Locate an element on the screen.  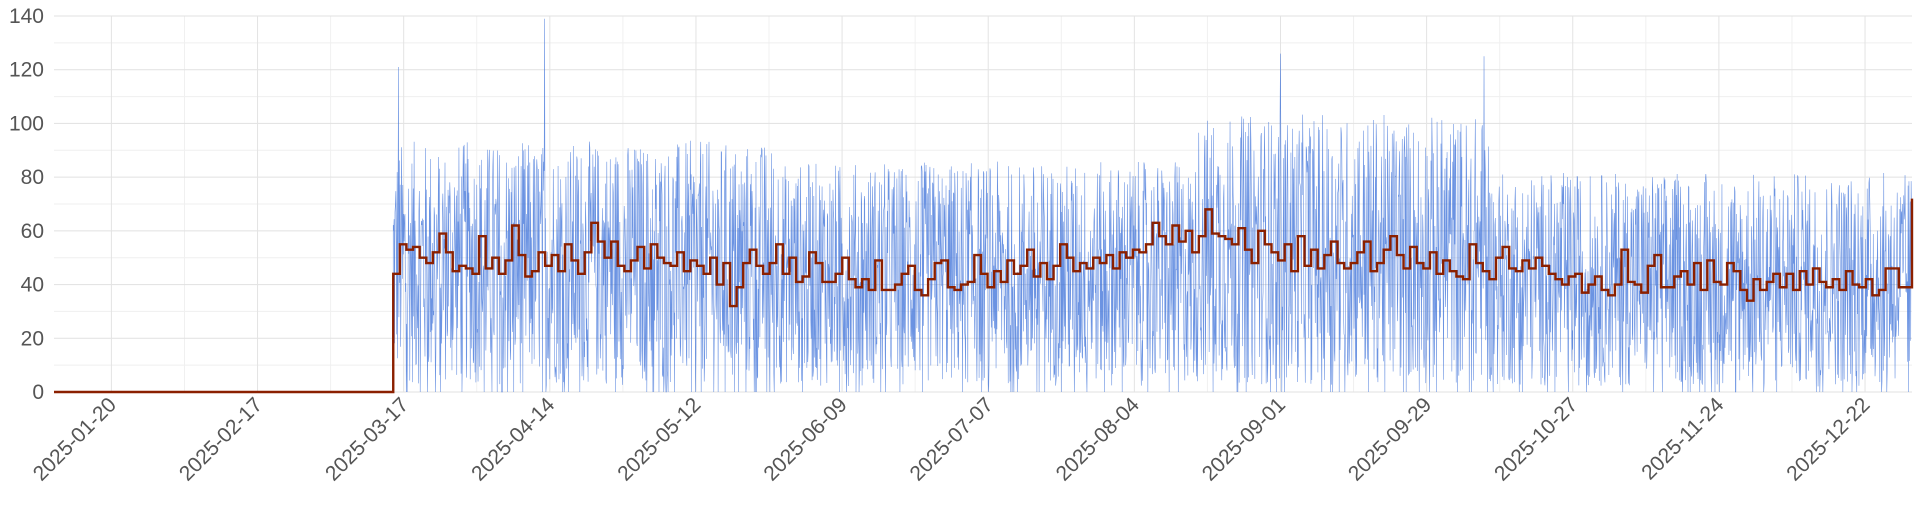
x-tick-label: 2025-04-14 is located at coordinates (513, 439).